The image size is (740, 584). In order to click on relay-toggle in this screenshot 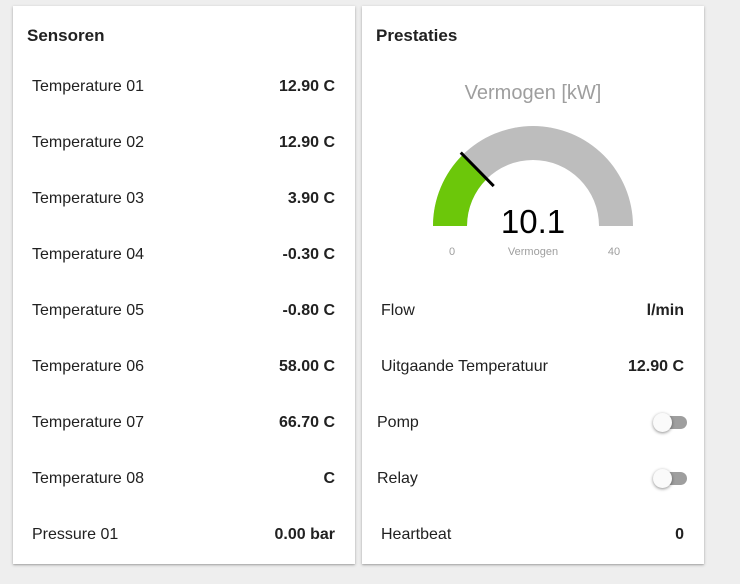, I will do `click(671, 479)`.